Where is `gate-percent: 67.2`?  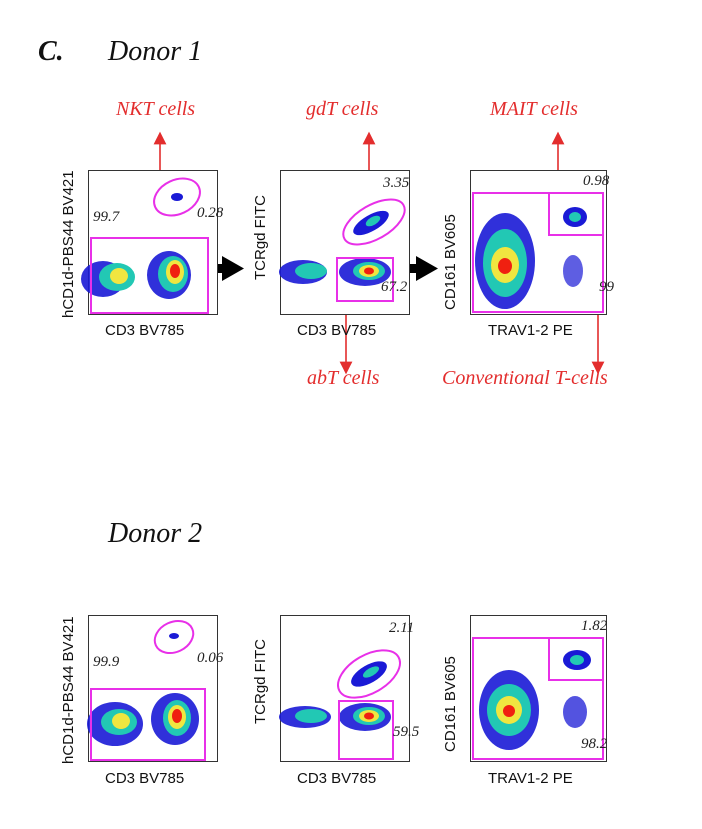
gate-percent: 67.2 is located at coordinates (394, 287).